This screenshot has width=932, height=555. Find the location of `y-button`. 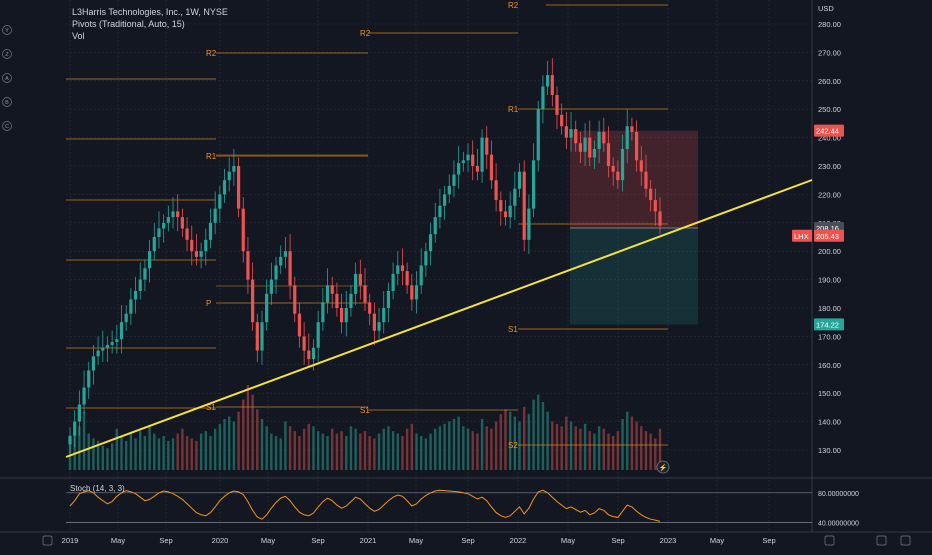

y-button is located at coordinates (7, 30).